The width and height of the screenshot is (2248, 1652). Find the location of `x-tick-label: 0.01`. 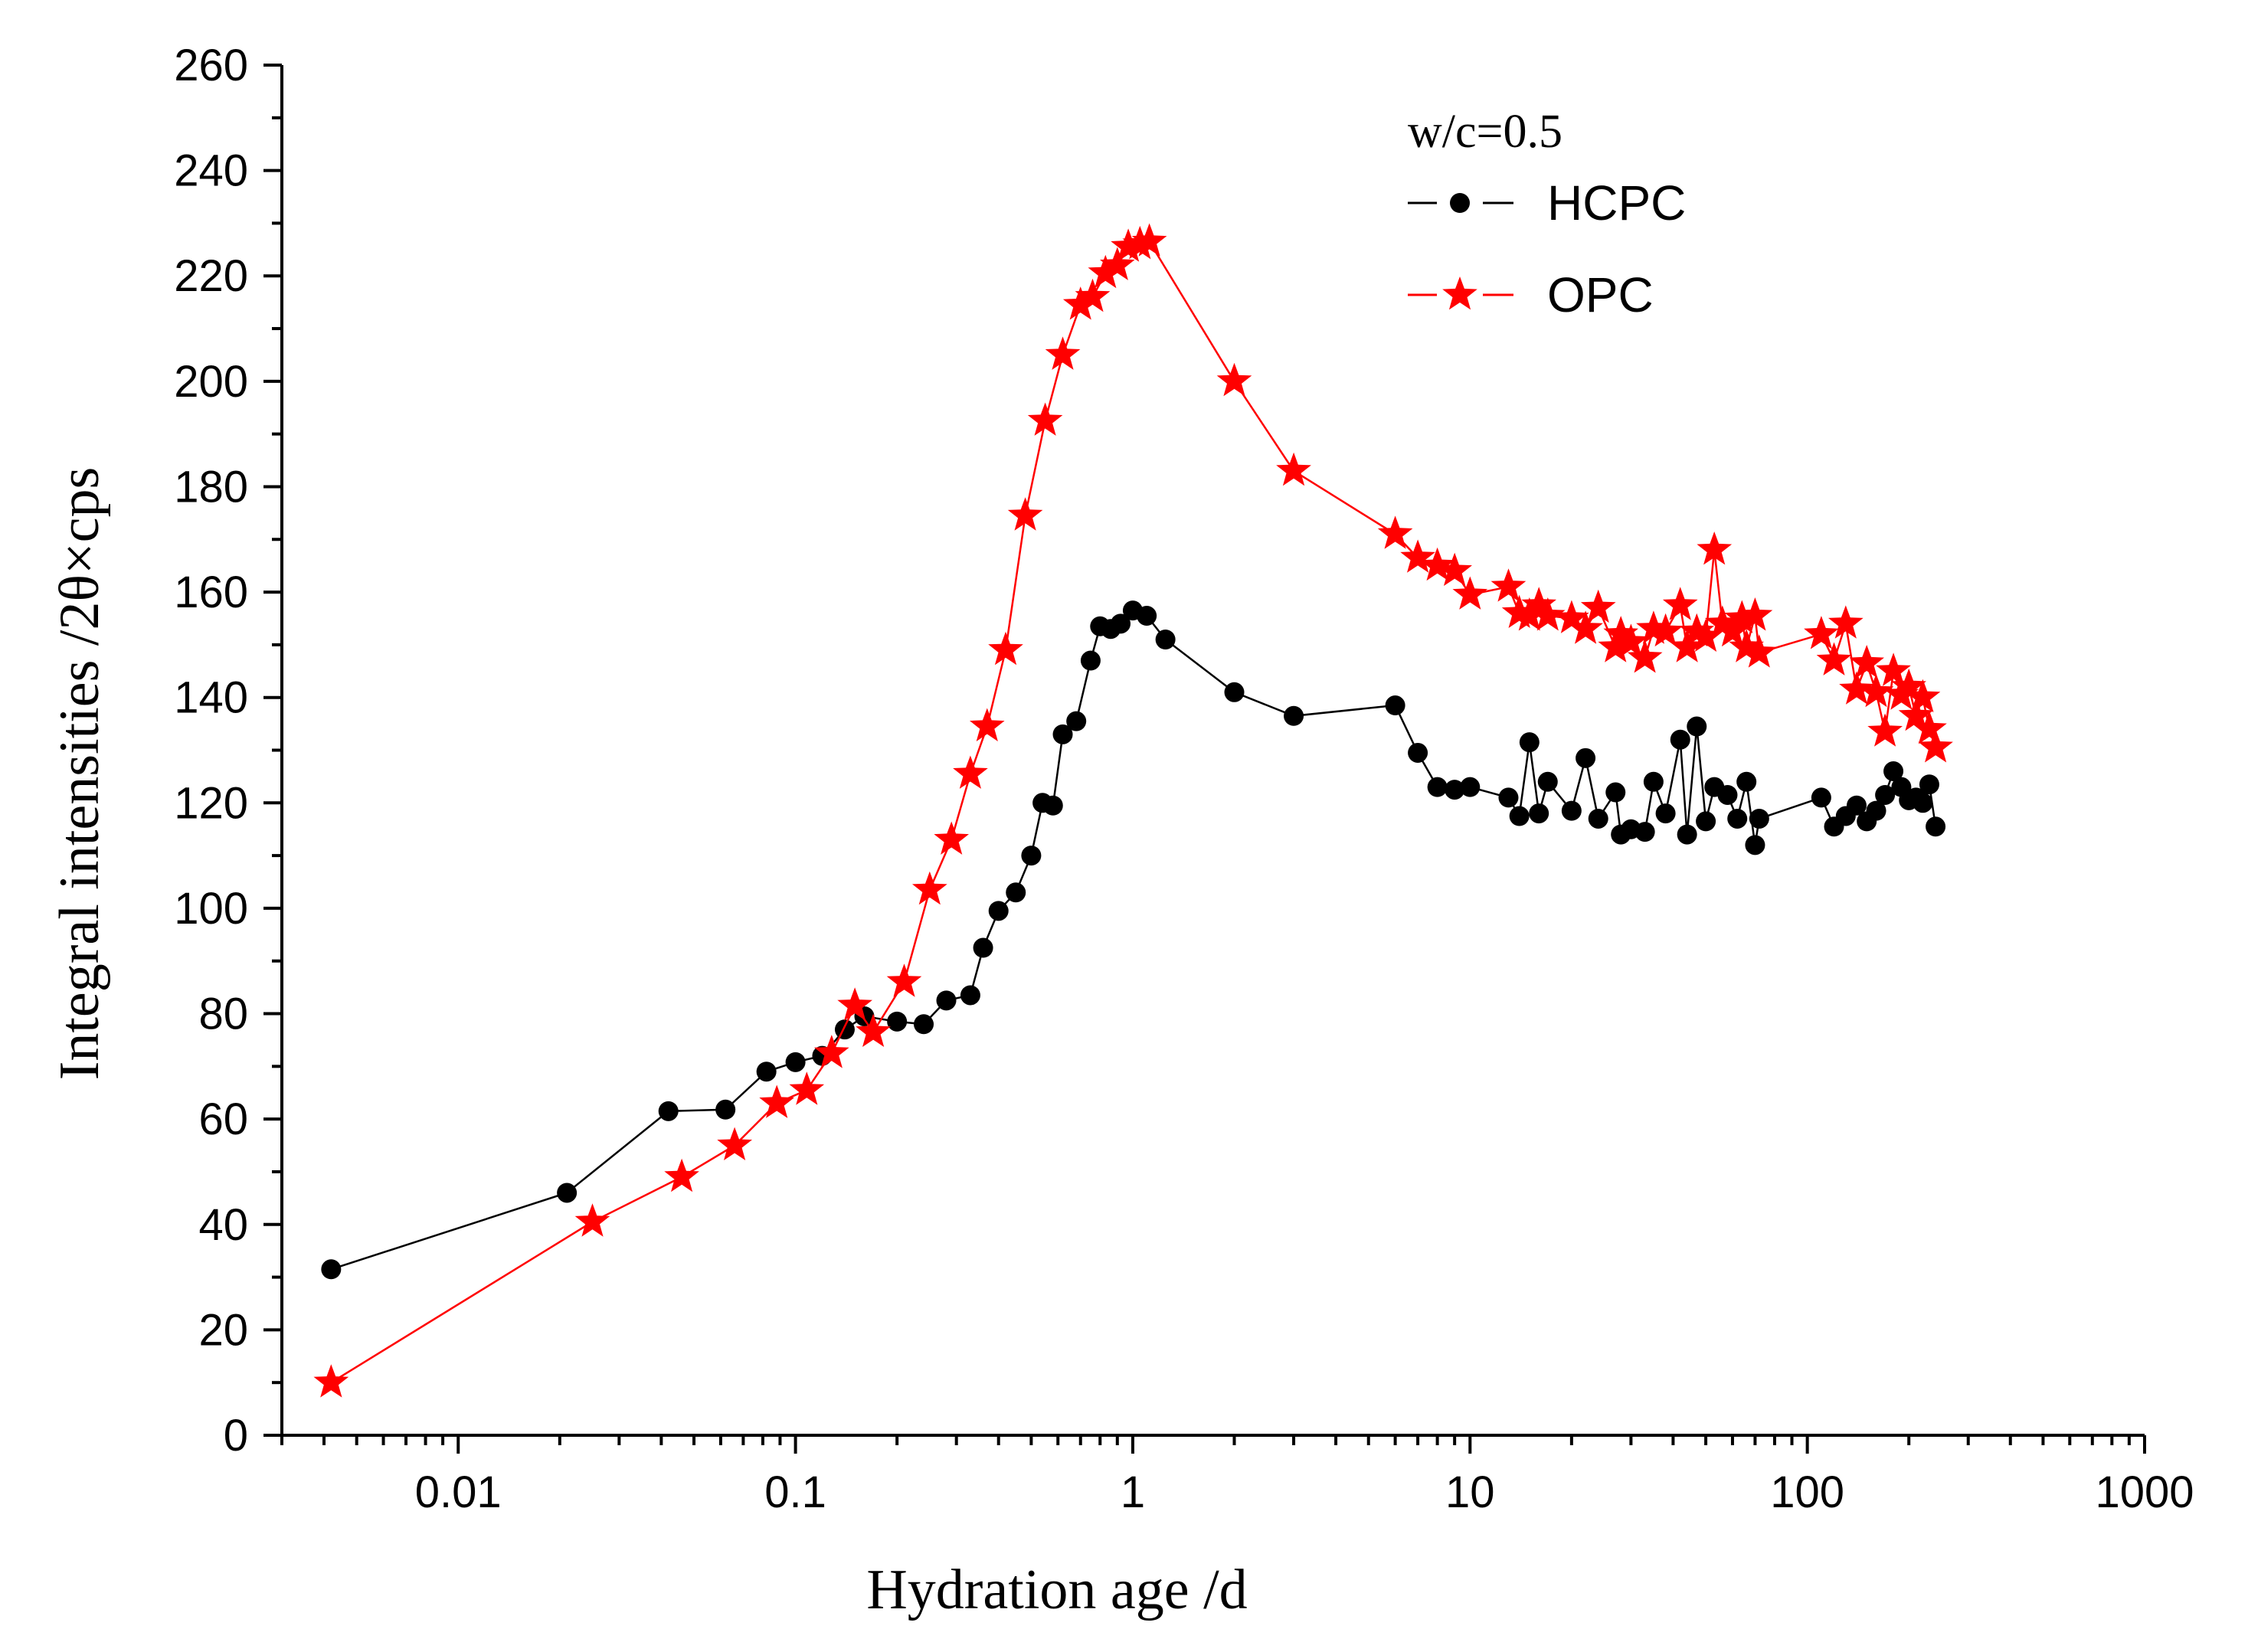

x-tick-label: 0.01 is located at coordinates (459, 1492).